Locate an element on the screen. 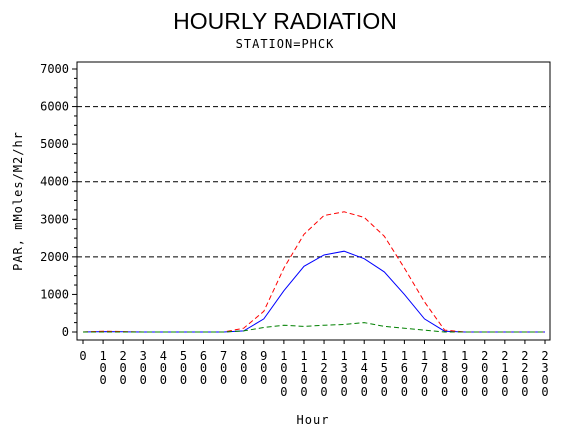  y-tick-label-5: 5000 is located at coordinates (54, 144).